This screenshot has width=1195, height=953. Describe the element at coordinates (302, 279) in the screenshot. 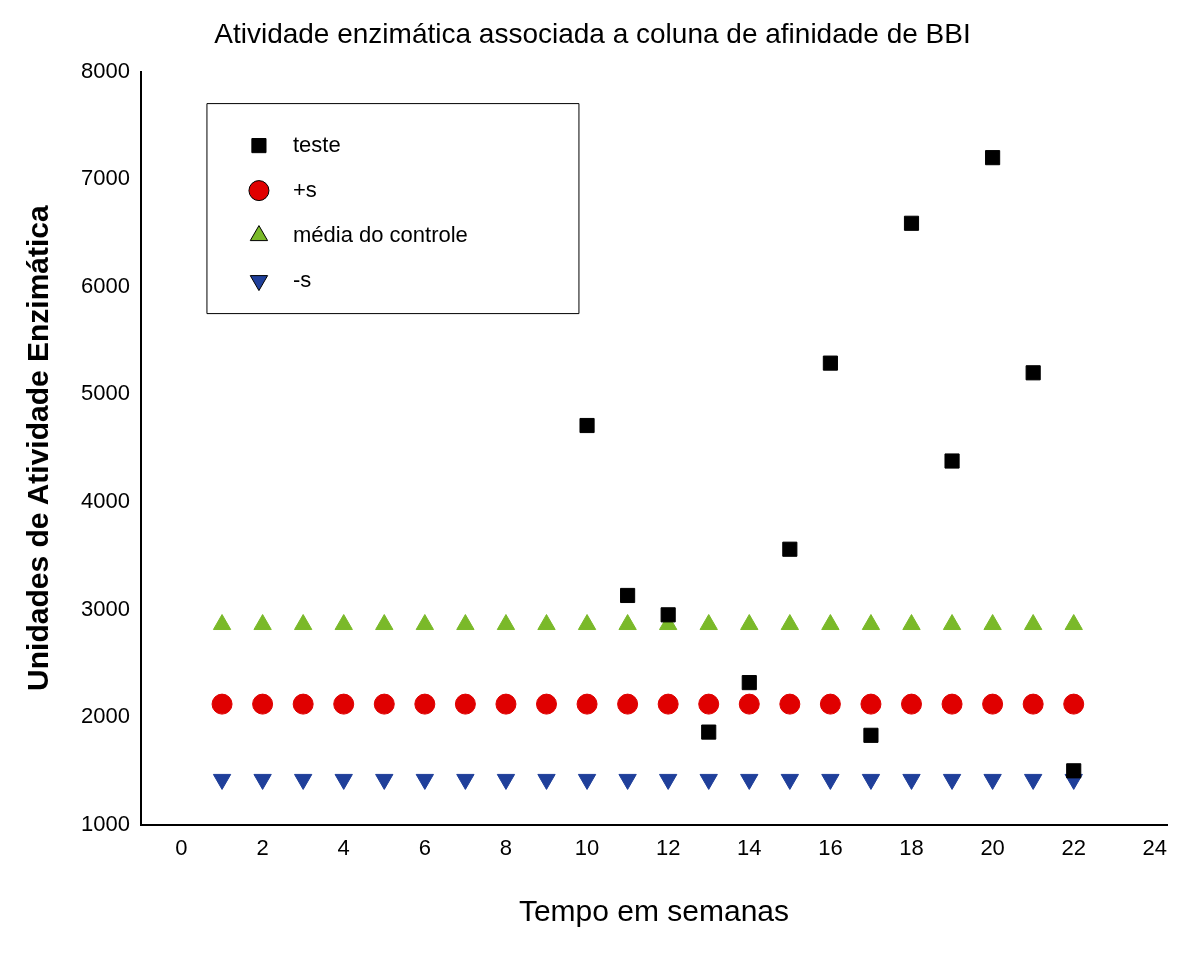

I see `legend-label: -s` at that location.